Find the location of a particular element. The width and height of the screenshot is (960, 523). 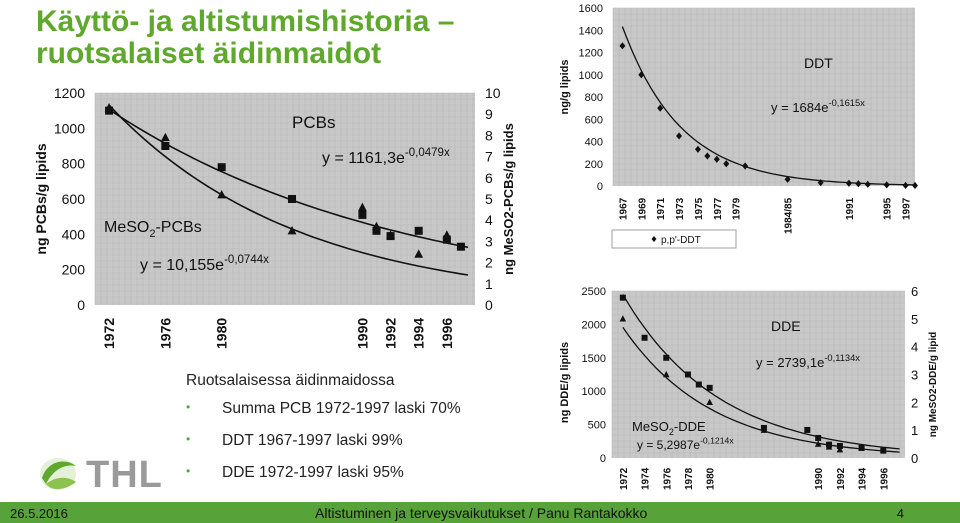

legend-box is located at coordinates (674, 239).